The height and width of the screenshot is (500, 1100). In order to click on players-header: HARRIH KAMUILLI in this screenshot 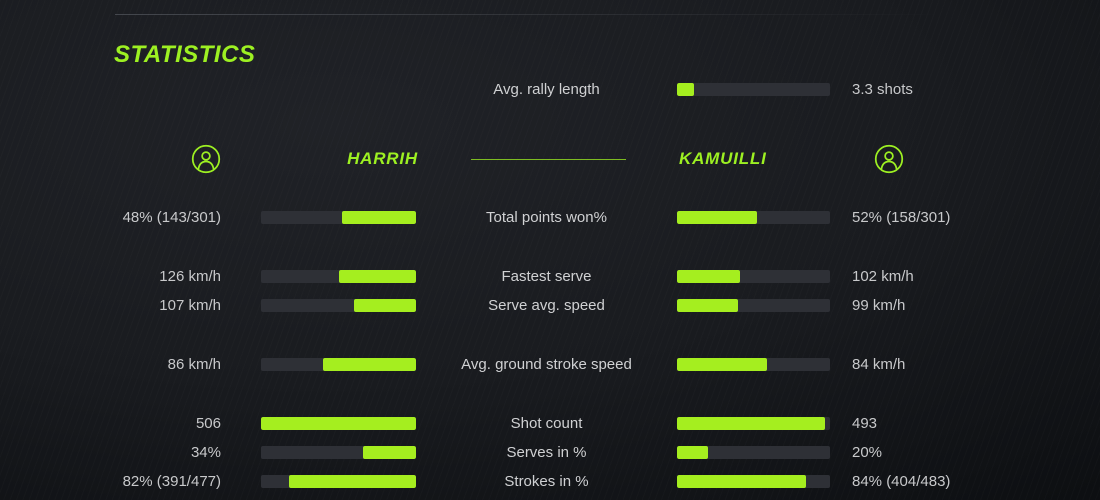, I will do `click(550, 159)`.